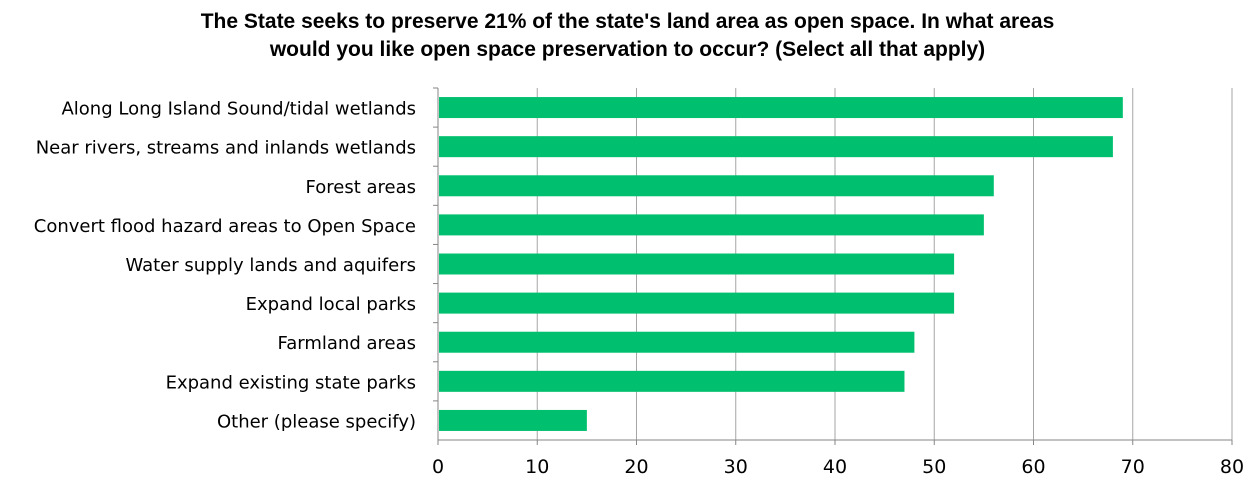 The width and height of the screenshot is (1255, 480). What do you see at coordinates (238, 109) in the screenshot?
I see `category-label: Along Long Island Sound/tidal wetlands` at bounding box center [238, 109].